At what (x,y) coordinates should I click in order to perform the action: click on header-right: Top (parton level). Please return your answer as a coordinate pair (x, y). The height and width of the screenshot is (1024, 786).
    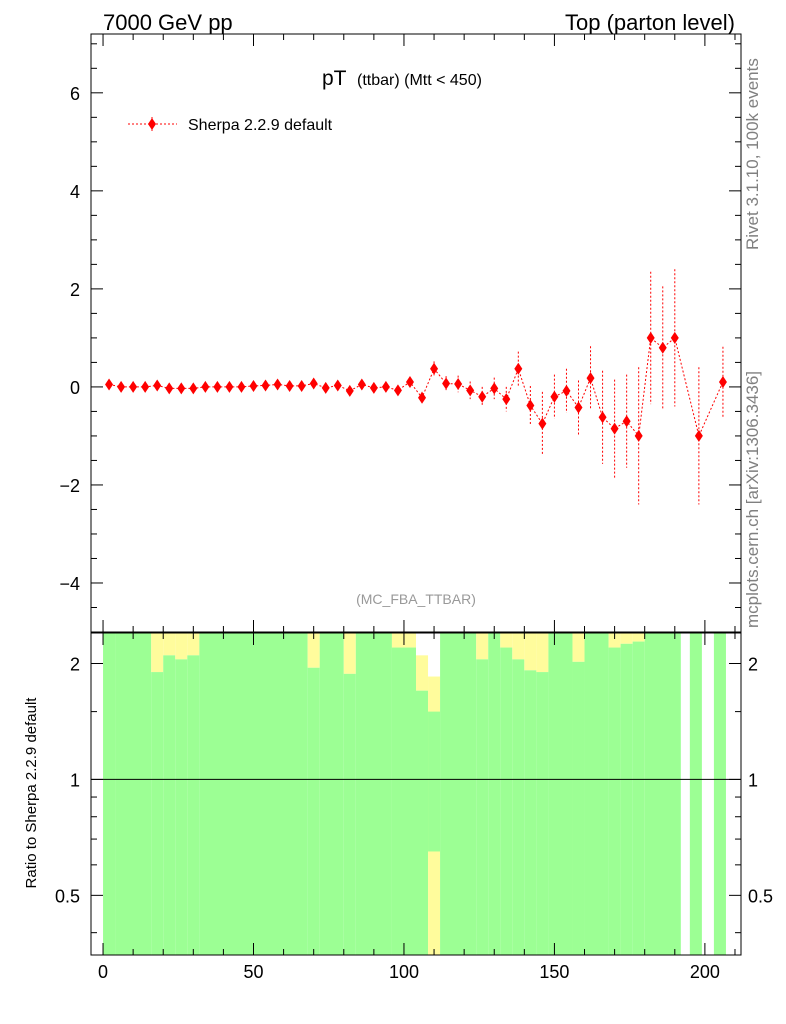
    Looking at the image, I should click on (650, 22).